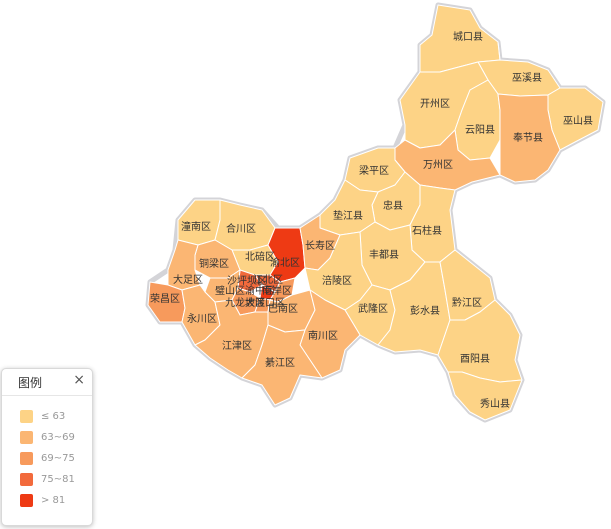  I want to click on region-label: 荣昌区, so click(165, 299).